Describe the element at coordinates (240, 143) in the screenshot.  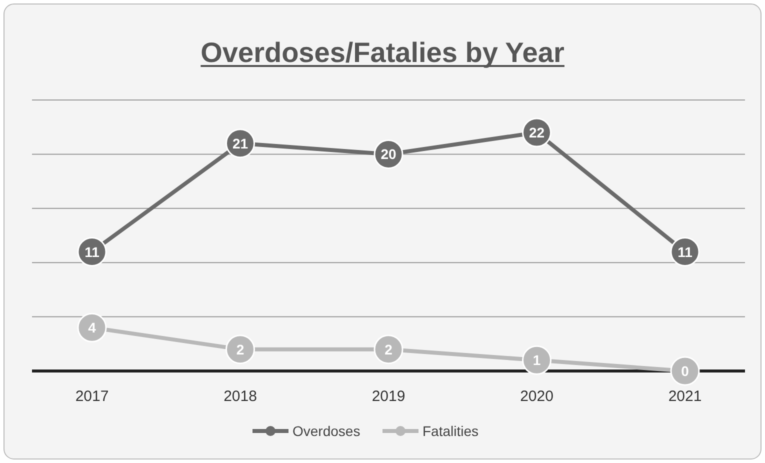
I see `data-label: 21` at that location.